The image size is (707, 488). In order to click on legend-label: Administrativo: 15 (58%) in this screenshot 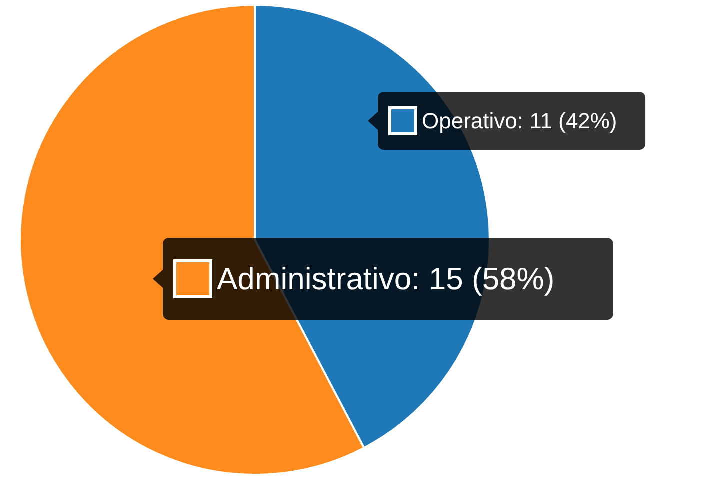, I will do `click(386, 279)`.